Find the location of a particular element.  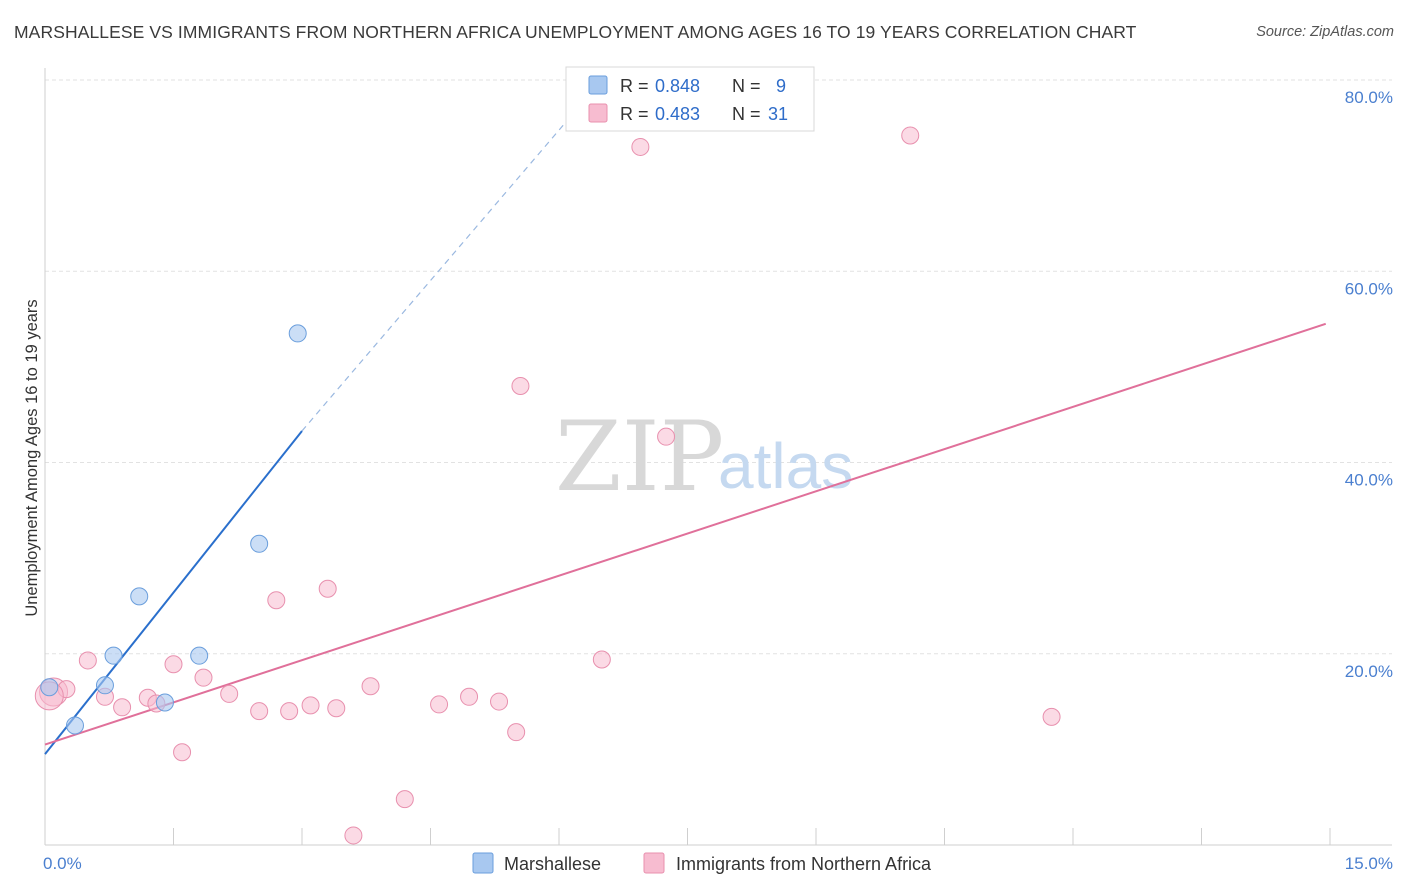

source-note: Source: ZipAtlas.com is located at coordinates (1325, 32).